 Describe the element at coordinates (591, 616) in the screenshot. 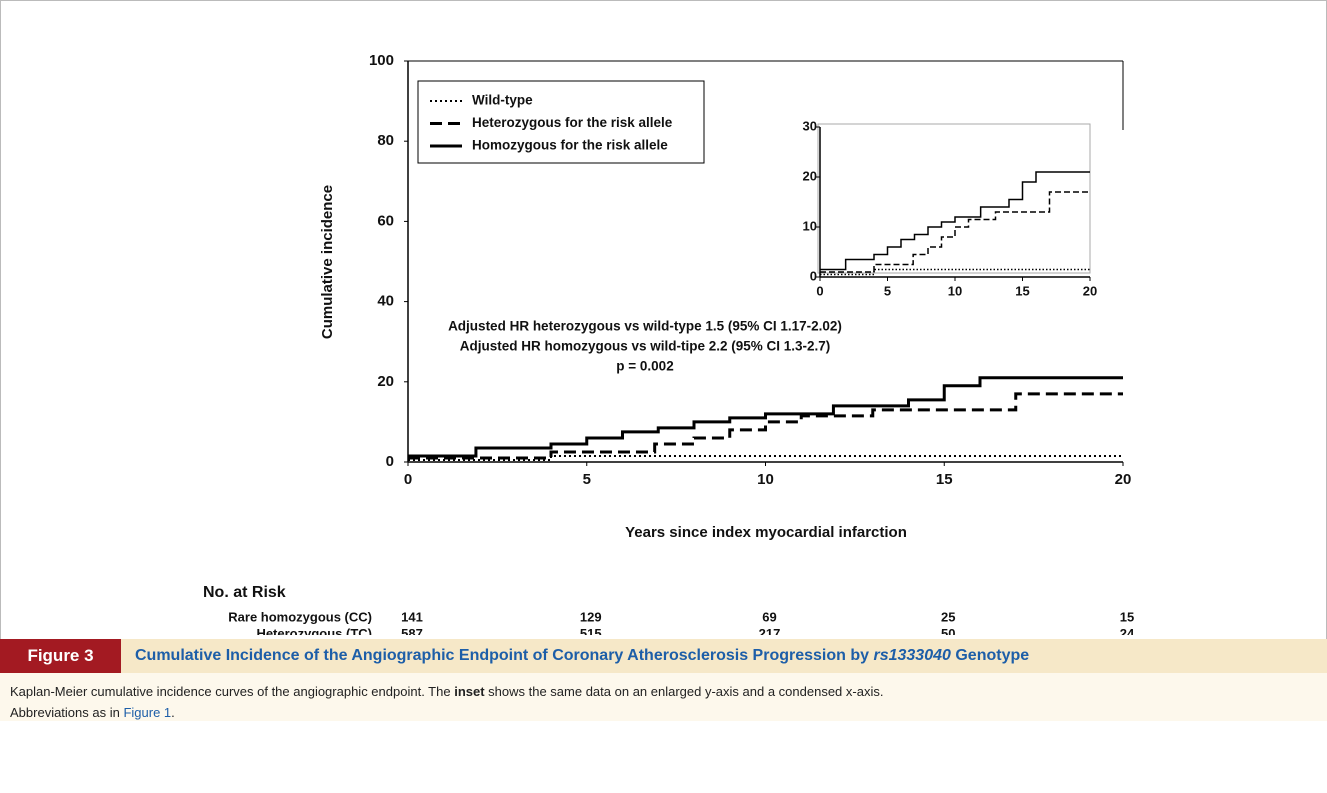

I see `risk-value: 129` at that location.